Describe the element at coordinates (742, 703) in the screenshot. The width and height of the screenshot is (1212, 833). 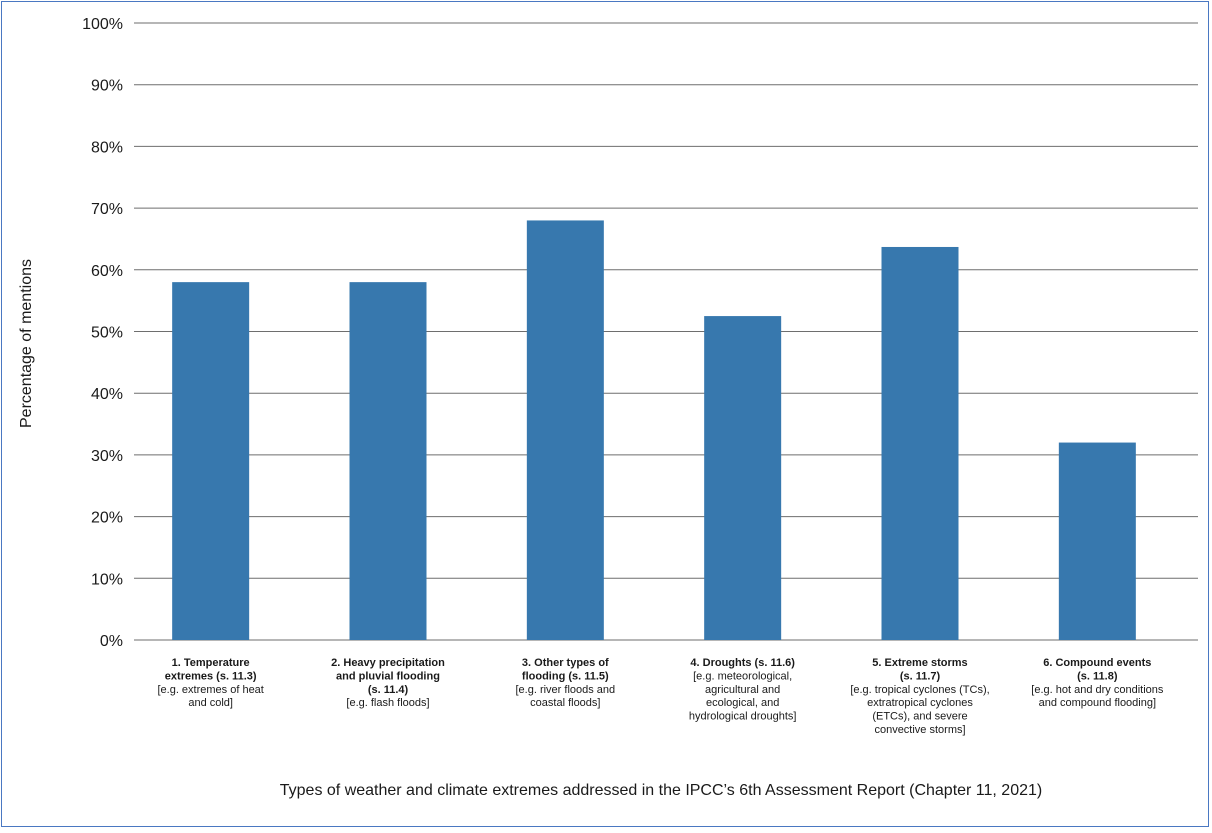
I see `category-description: ecological, and` at that location.